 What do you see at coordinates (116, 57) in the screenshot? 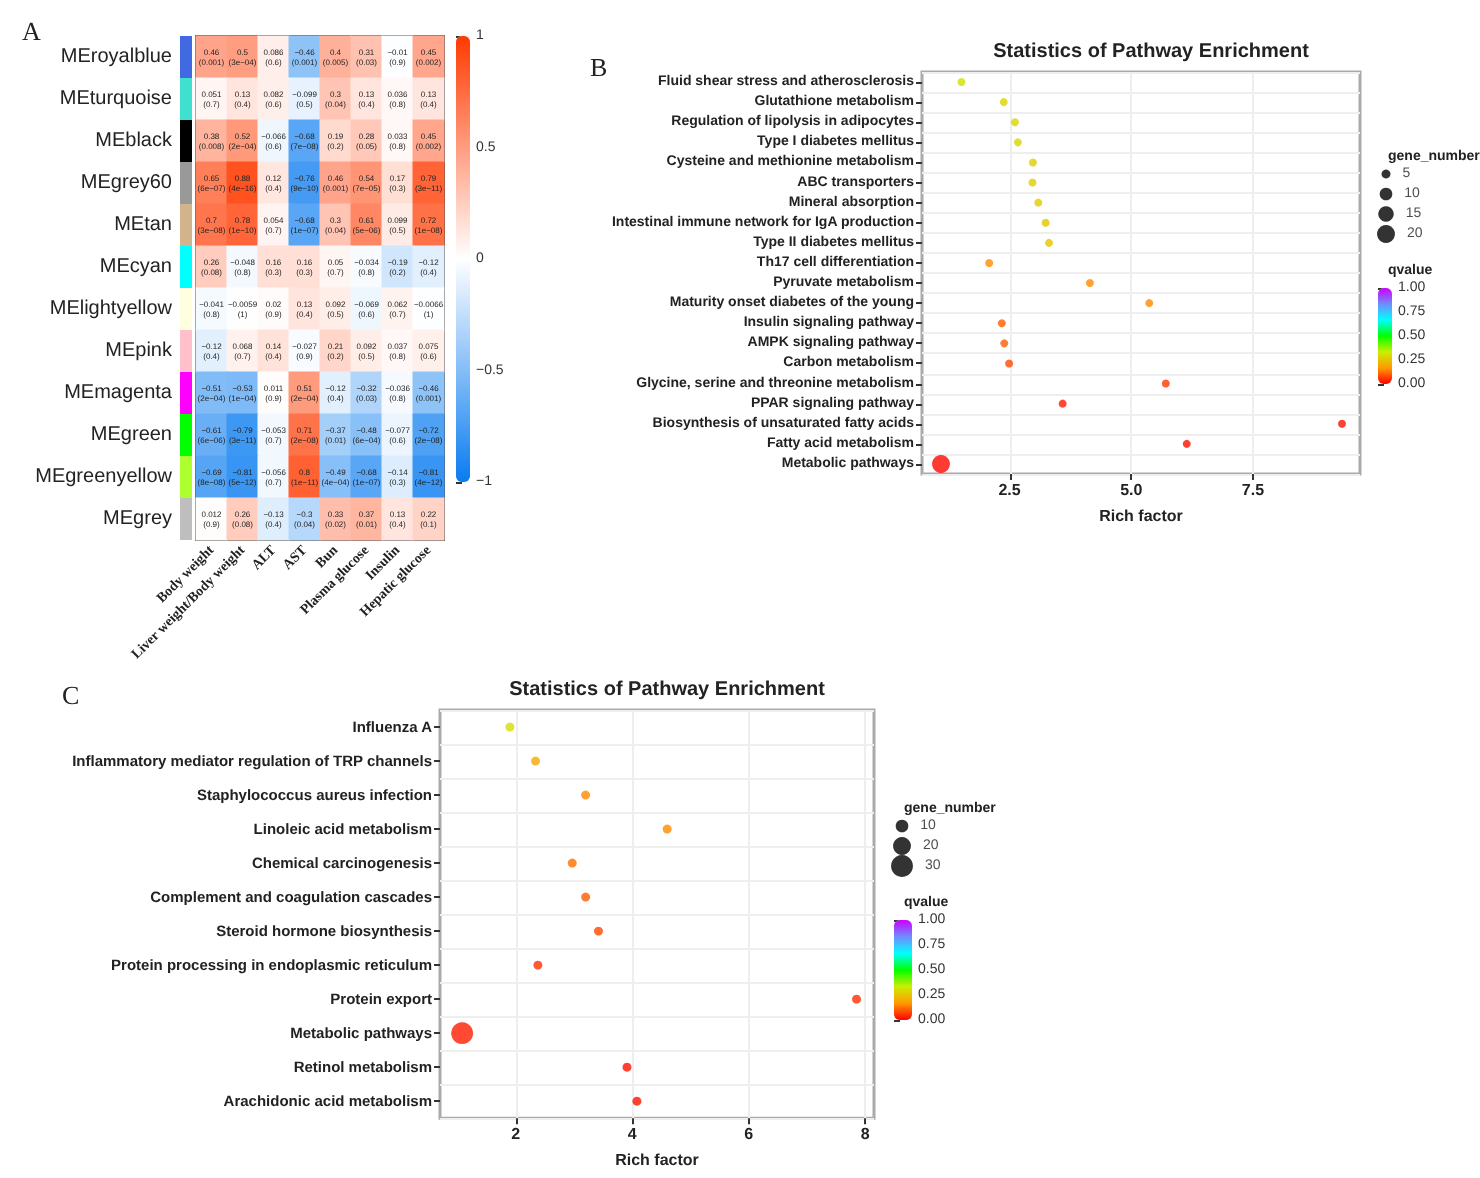
I see `y-tick-label: MEroyalblue` at bounding box center [116, 57].